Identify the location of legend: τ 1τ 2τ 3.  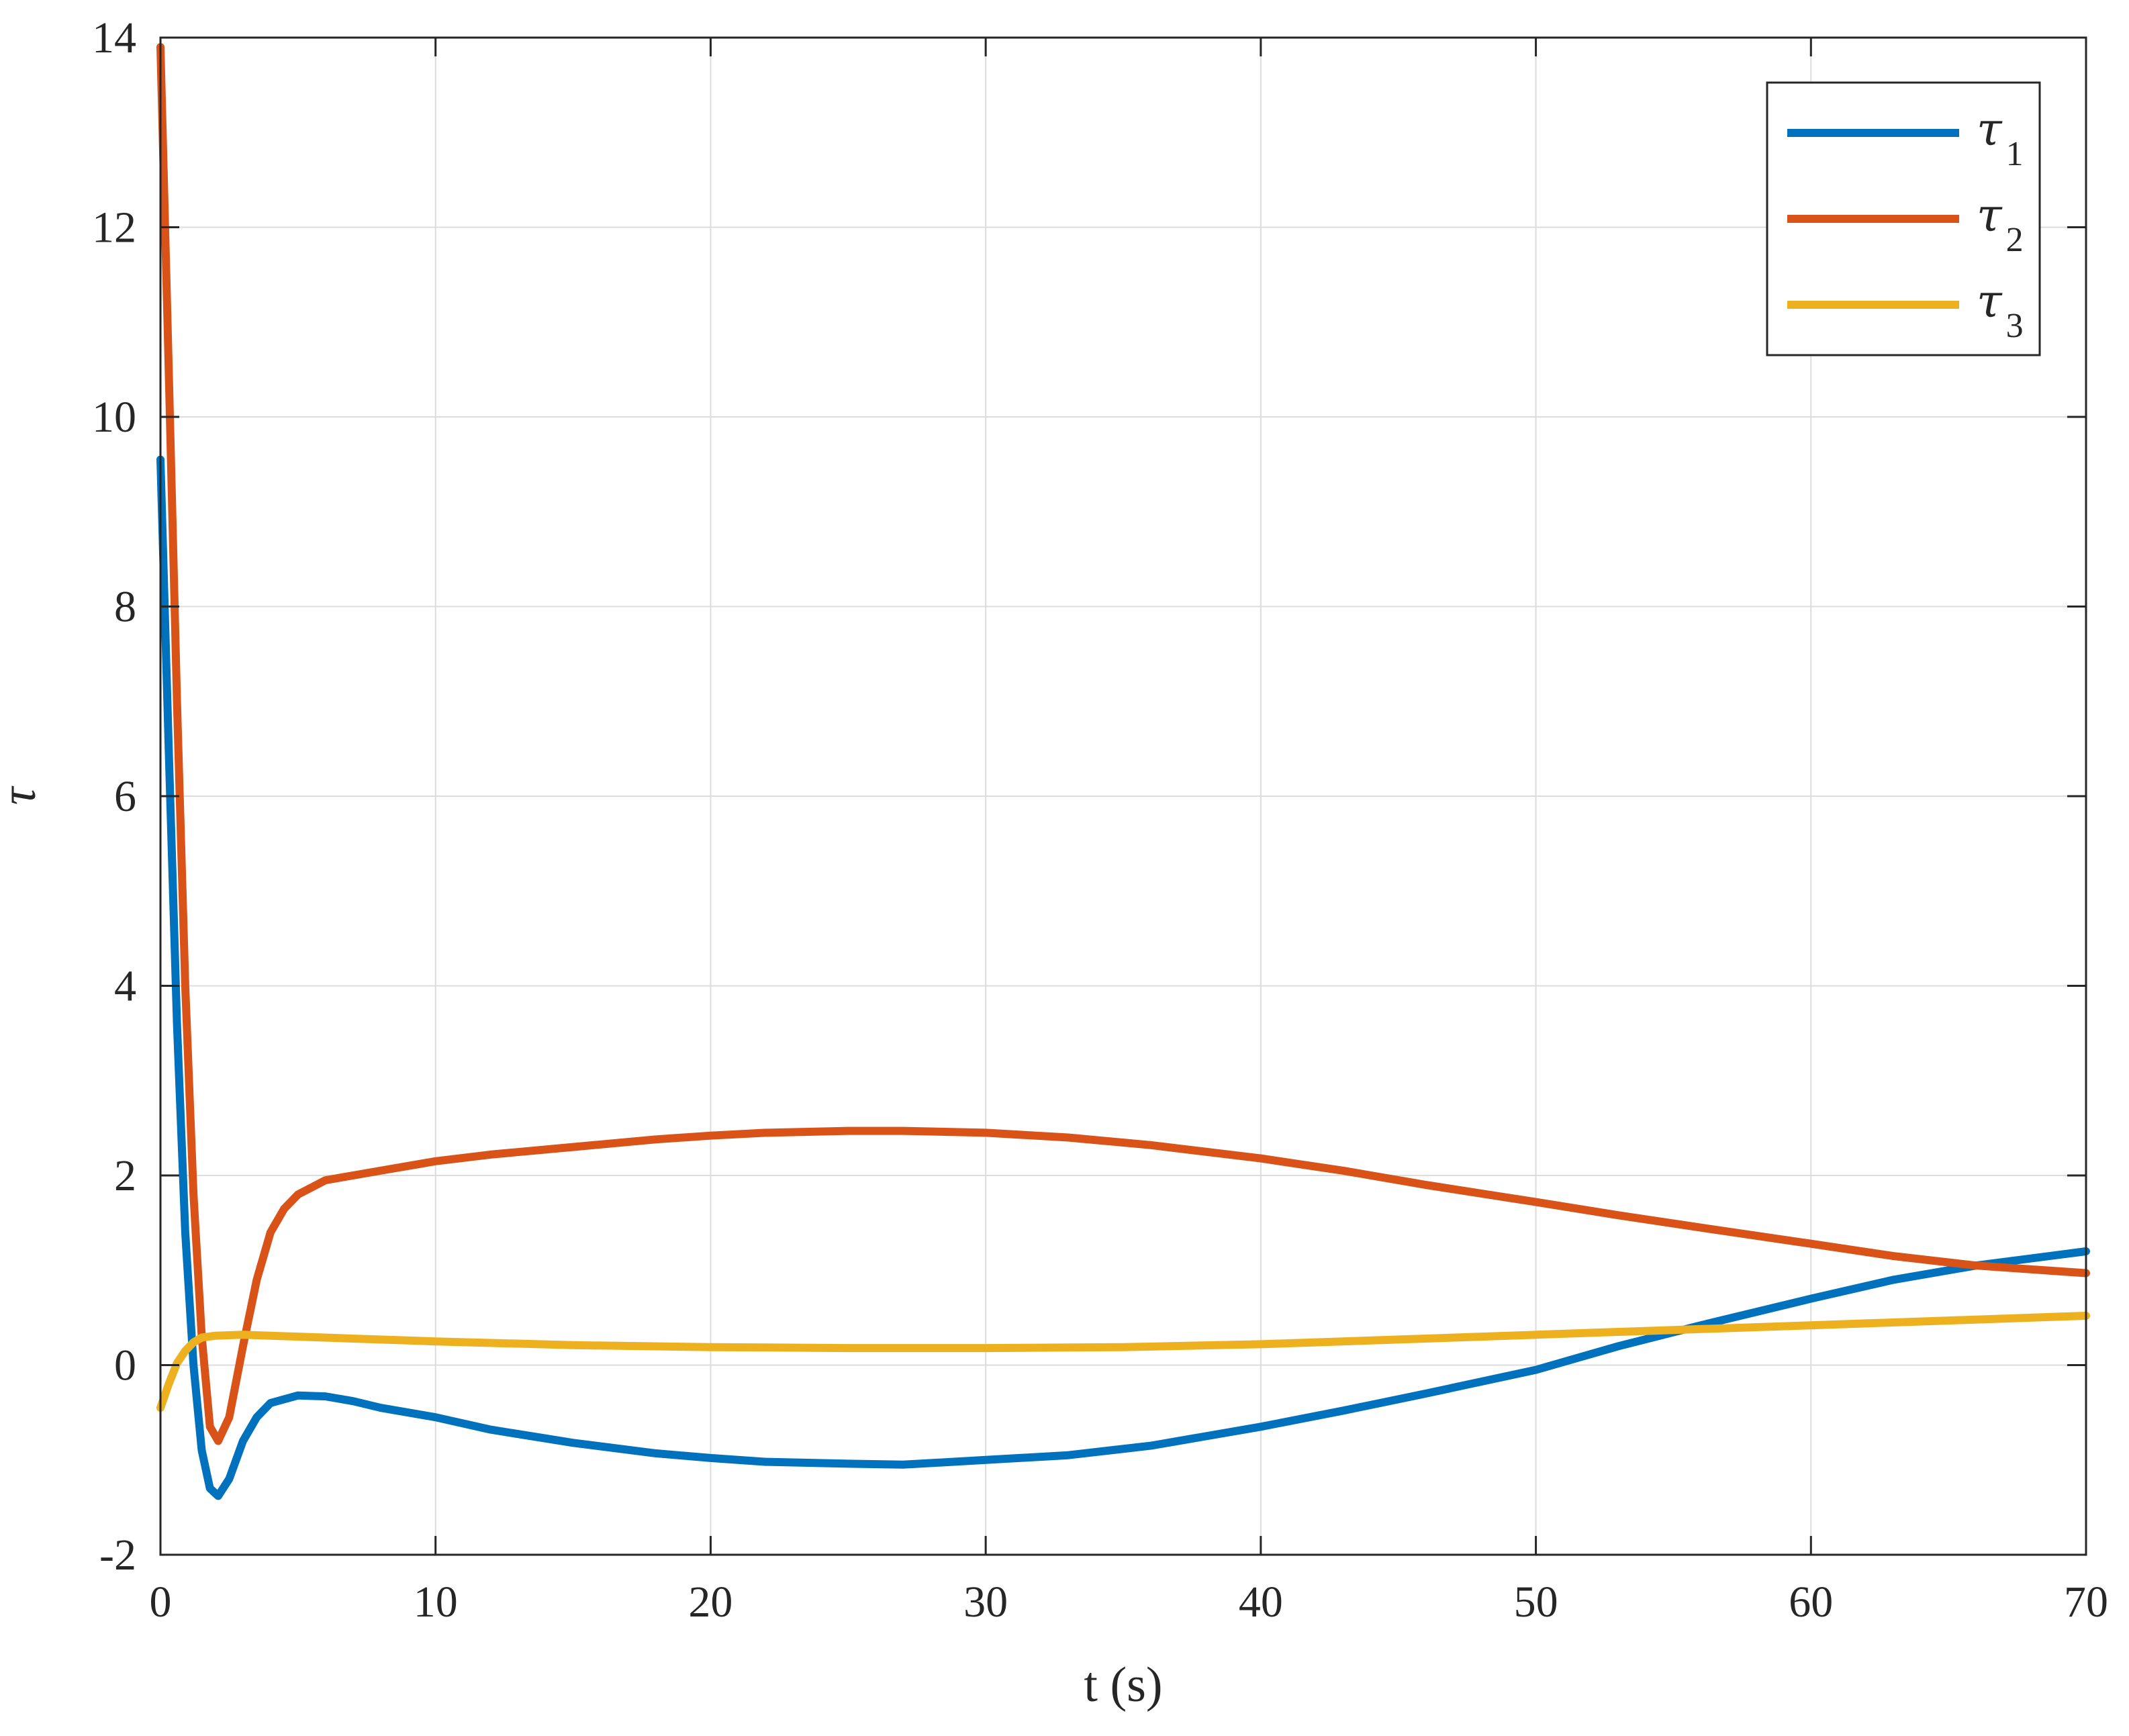
(1903, 218).